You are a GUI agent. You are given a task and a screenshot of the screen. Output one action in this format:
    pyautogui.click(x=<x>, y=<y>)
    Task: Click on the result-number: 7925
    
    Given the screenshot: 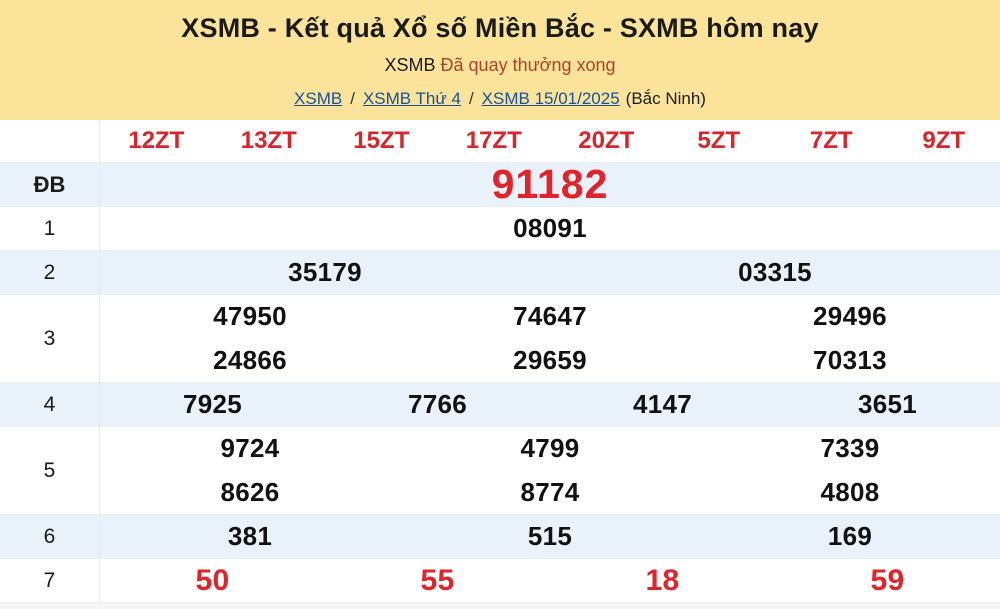 What is the action you would take?
    pyautogui.click(x=212, y=404)
    